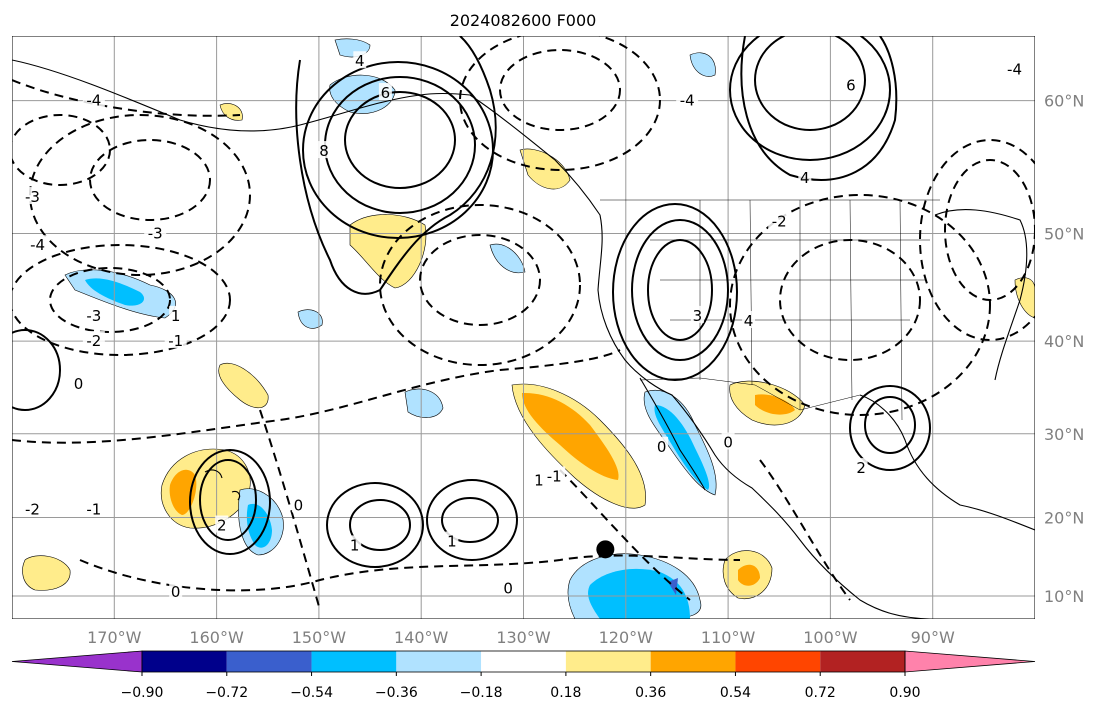 The height and width of the screenshot is (712, 1105). Describe the element at coordinates (970, 661) in the screenshot. I see `colorbar-extend-high` at that location.